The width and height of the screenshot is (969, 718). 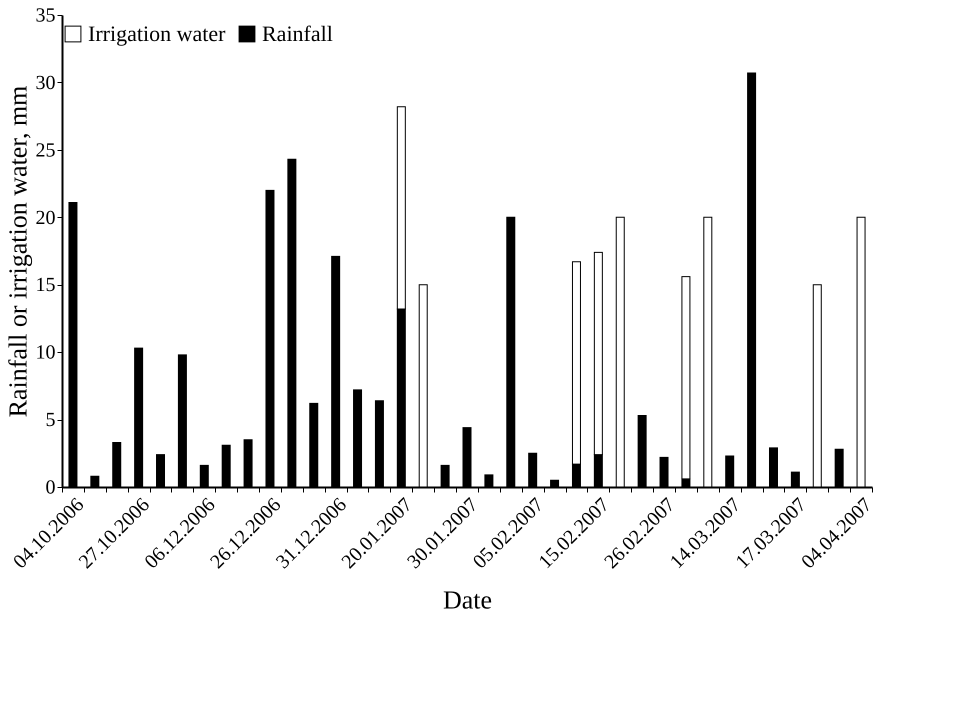 I want to click on x-axis-title: Date, so click(x=467, y=599).